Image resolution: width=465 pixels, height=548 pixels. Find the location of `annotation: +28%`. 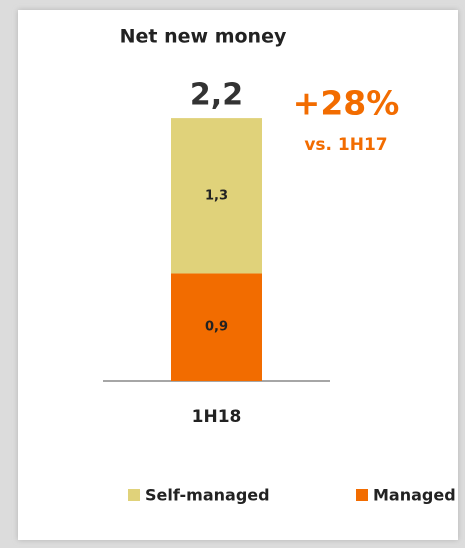

annotation: +28% is located at coordinates (346, 103).